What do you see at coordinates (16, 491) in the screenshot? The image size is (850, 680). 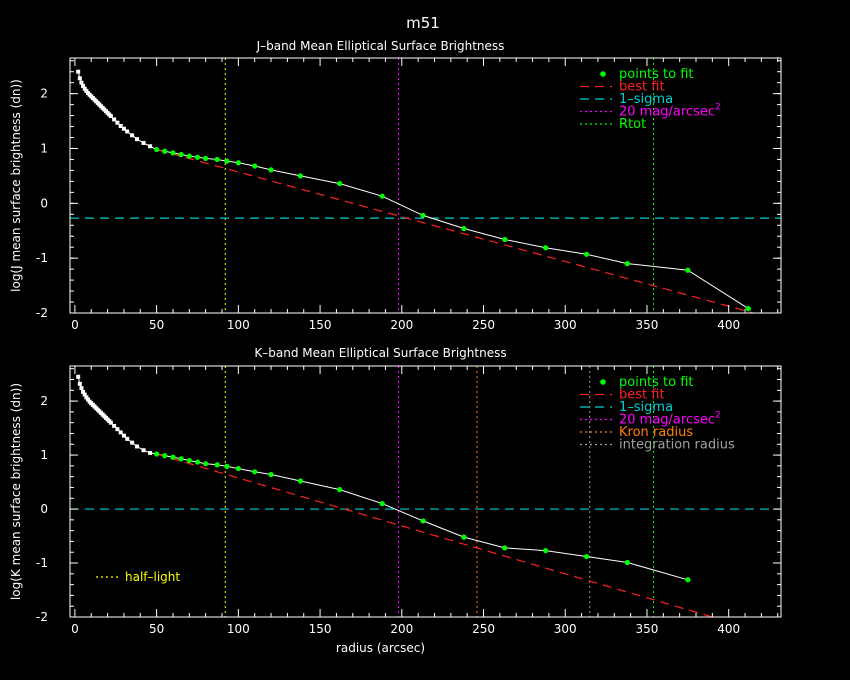 I see `y-axis-label: log(K mean surface brightness (dn))` at bounding box center [16, 491].